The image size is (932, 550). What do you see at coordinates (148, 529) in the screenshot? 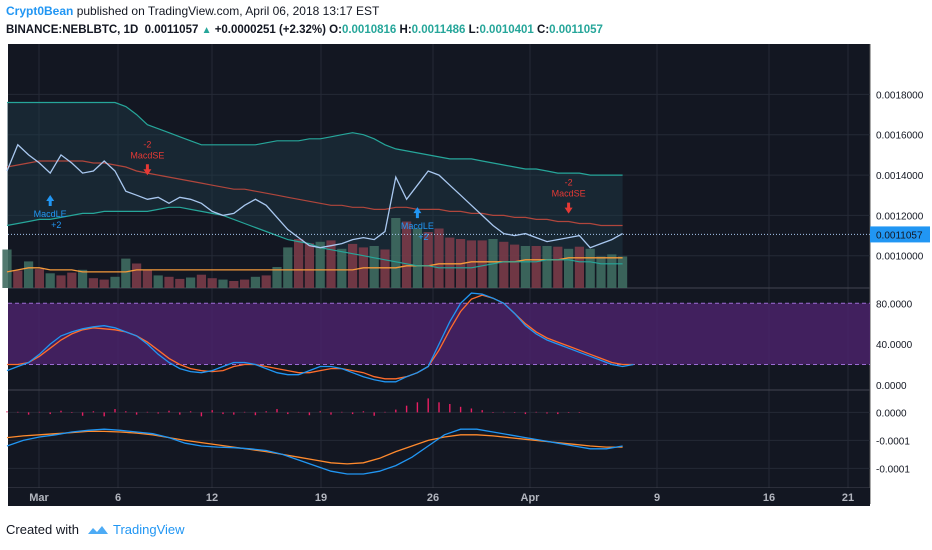
I see `tradingview-brand: TradingView` at bounding box center [148, 529].